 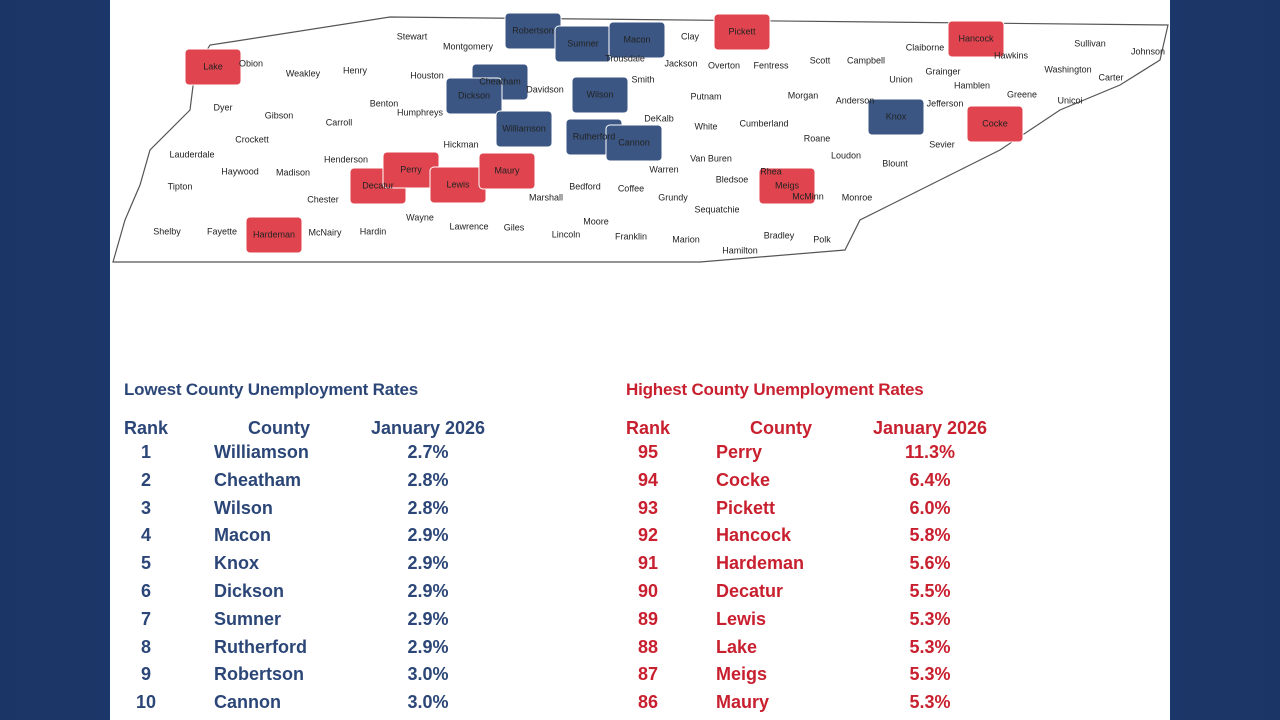 I want to click on table-row: 7 Sumner 2.9%, so click(x=286, y=622).